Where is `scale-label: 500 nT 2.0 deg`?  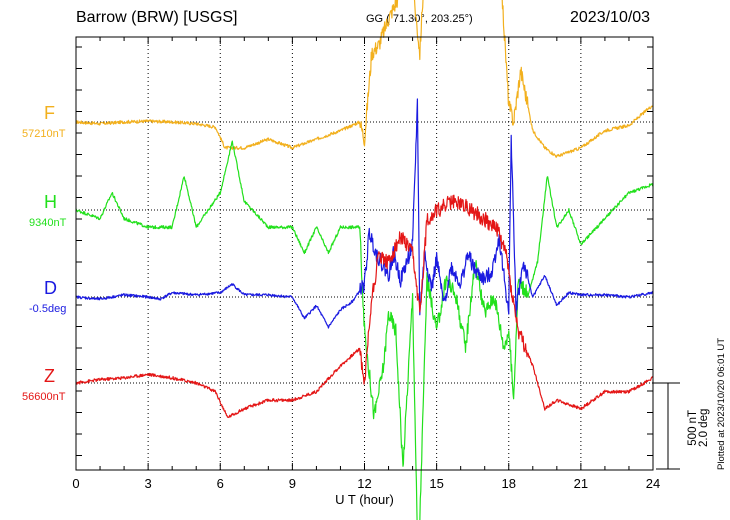 scale-label: 500 nT 2.0 deg is located at coordinates (698, 427).